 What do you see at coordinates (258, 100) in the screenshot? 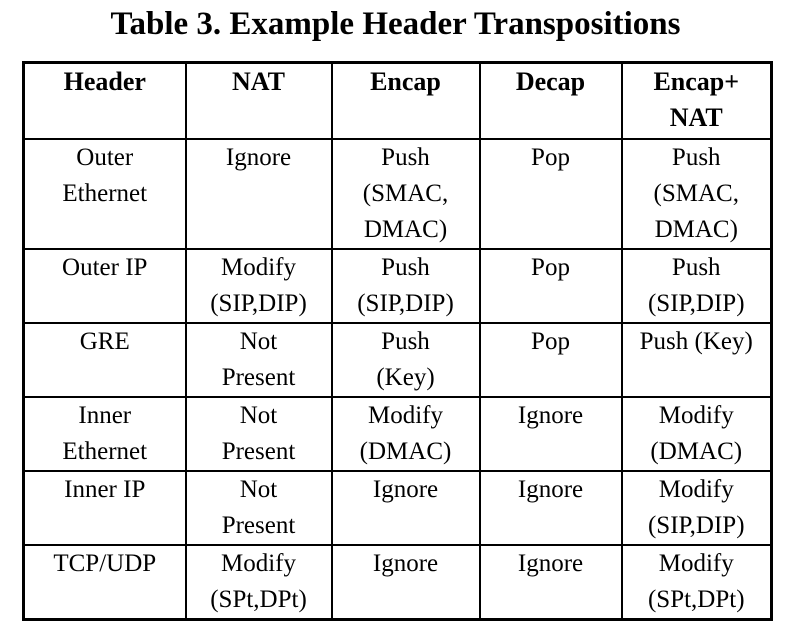
I see `column-header-nat: NAT` at bounding box center [258, 100].